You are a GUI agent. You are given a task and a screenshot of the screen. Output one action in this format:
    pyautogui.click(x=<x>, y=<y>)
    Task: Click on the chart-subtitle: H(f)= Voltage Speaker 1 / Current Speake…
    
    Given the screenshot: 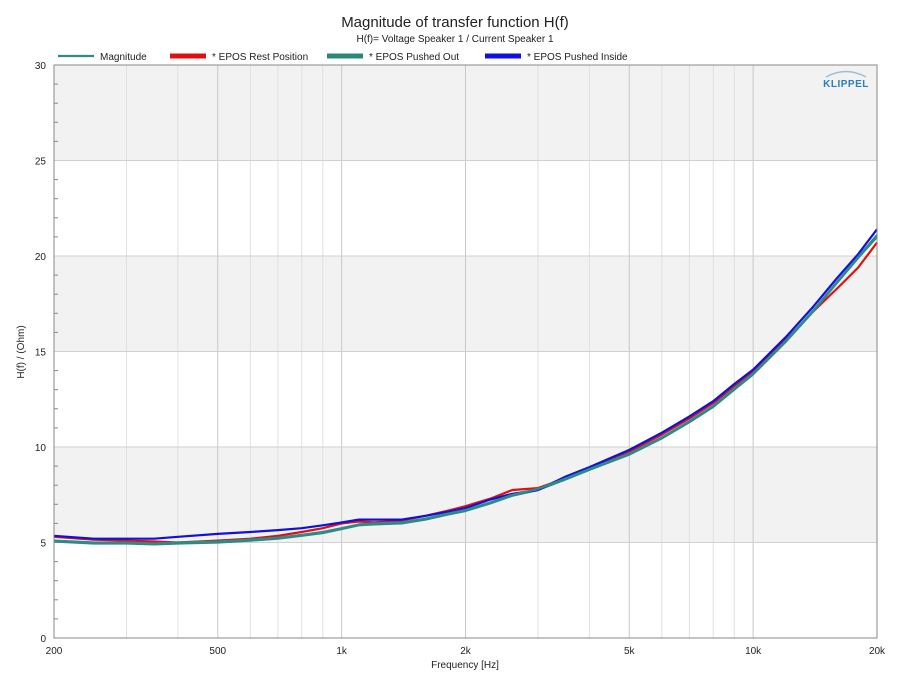 What is the action you would take?
    pyautogui.click(x=454, y=39)
    